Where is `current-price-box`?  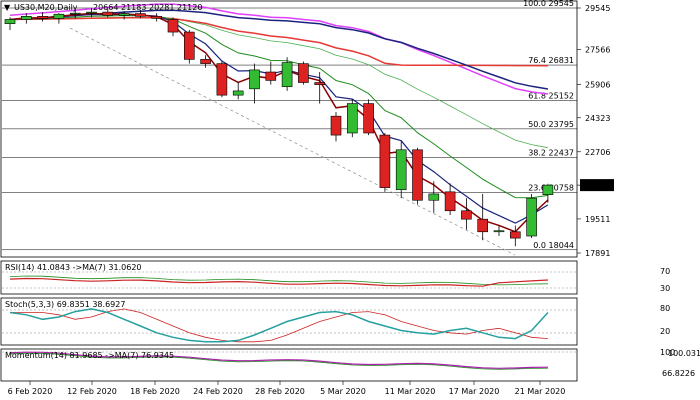 current-price-box is located at coordinates (597, 185).